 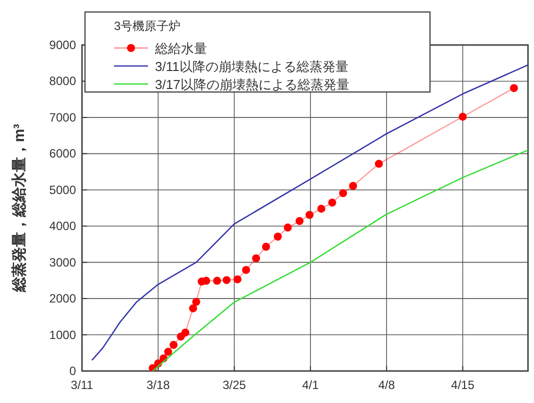 I want to click on y-axis-title: 総蒸発量，総給水量，m³, so click(x=19, y=209).